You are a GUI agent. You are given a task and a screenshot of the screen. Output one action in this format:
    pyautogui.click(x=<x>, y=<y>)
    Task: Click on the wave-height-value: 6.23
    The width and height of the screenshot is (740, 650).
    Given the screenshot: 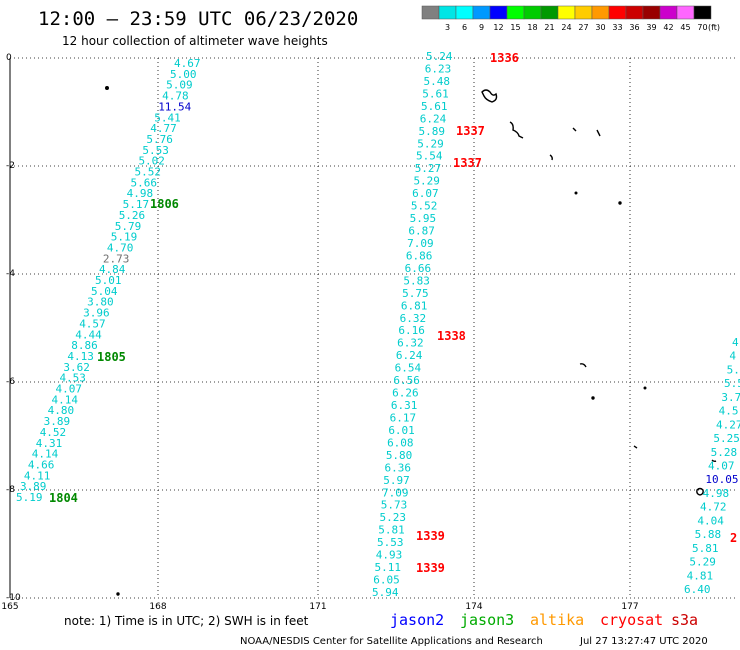 What is the action you would take?
    pyautogui.click(x=438, y=68)
    